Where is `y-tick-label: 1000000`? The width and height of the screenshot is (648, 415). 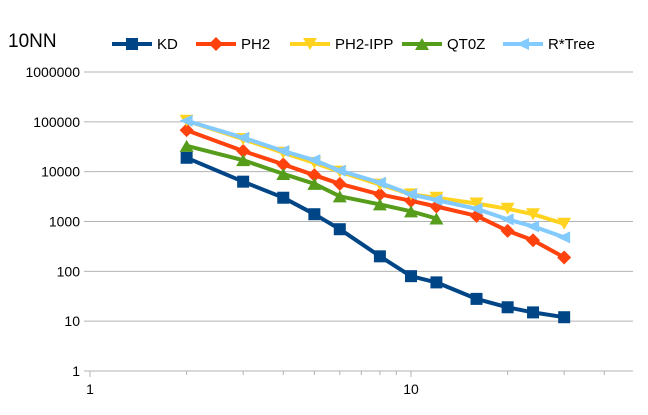 y-tick-label: 1000000 is located at coordinates (52, 72).